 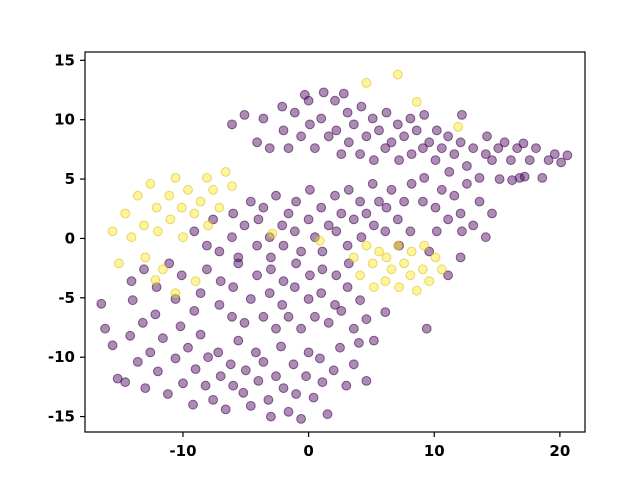 I want to click on x-tick-label: -10, so click(x=182, y=451).